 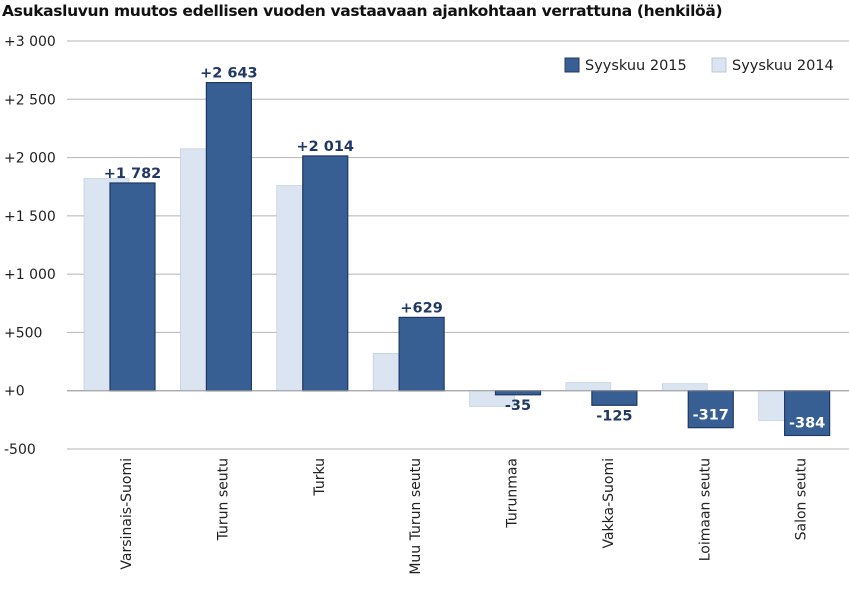 What do you see at coordinates (133, 174) in the screenshot?
I see `data-label: +1 782` at bounding box center [133, 174].